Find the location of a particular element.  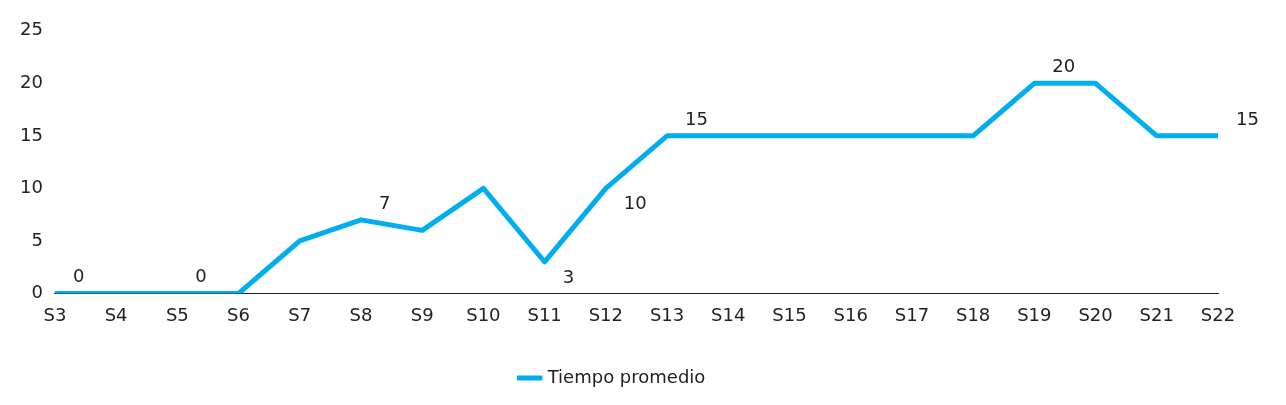

x-tick-label: S10 is located at coordinates (483, 314).